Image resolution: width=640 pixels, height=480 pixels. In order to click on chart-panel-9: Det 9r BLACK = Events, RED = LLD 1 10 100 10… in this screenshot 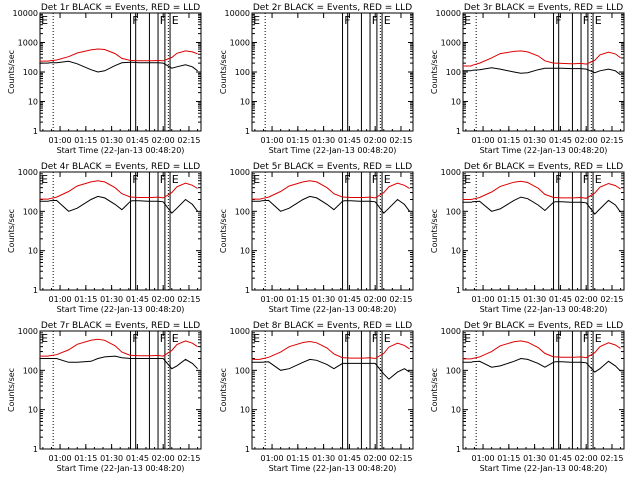, I will do `click(527, 397)`.